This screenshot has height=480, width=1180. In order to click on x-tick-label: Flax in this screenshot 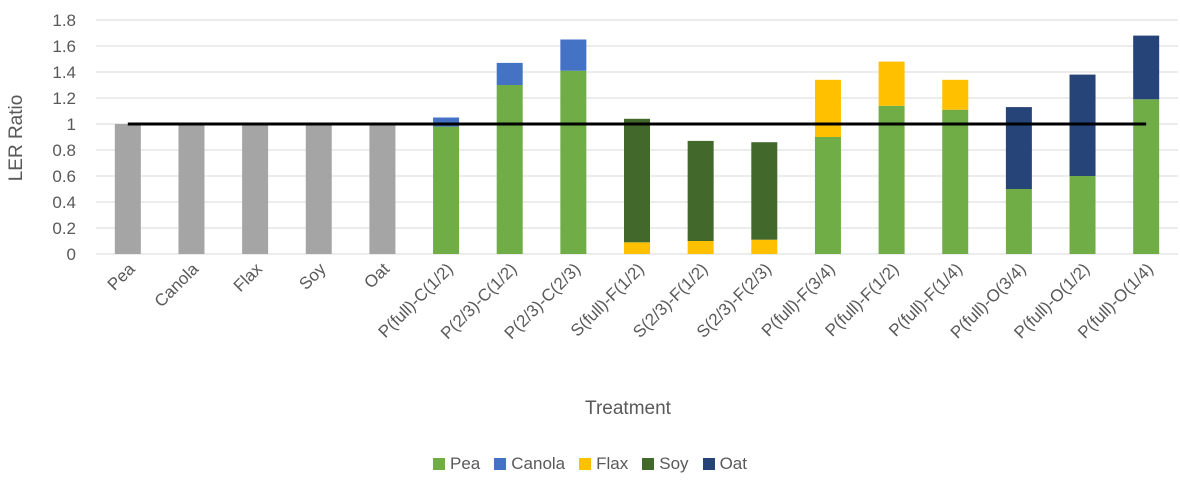, I will do `click(248, 277)`.